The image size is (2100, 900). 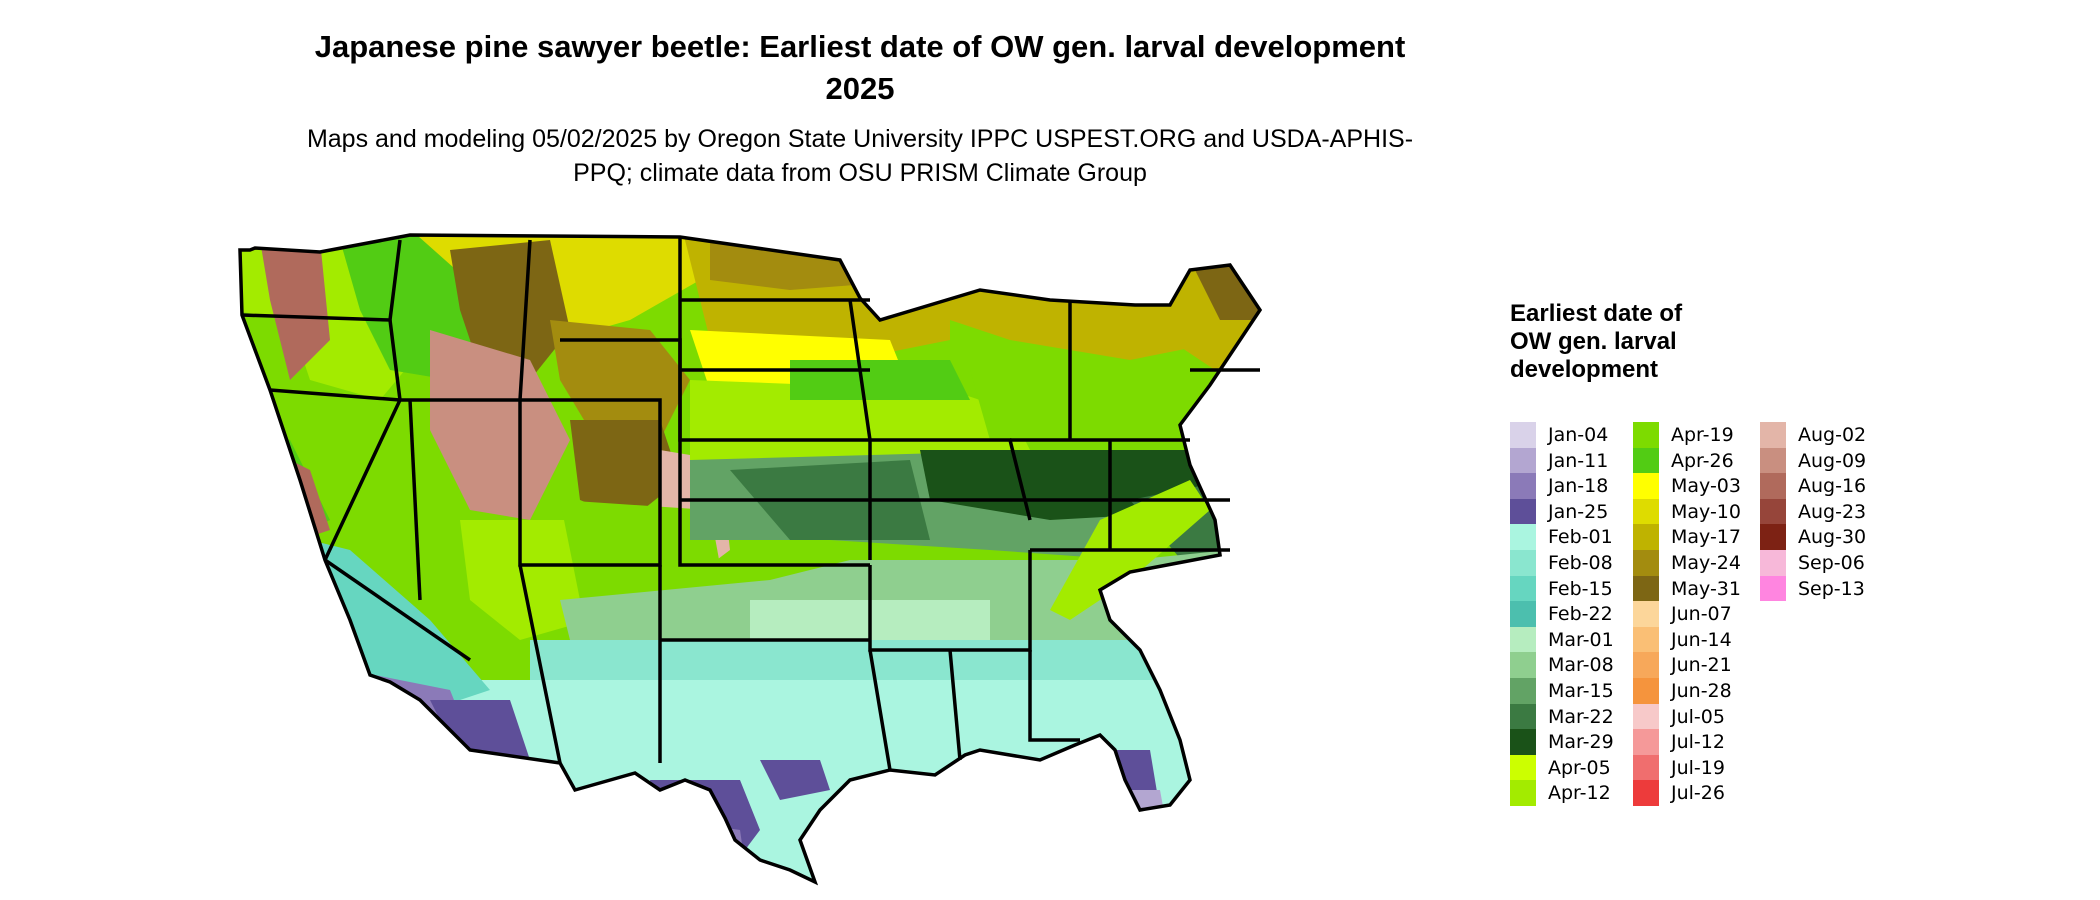 I want to click on legend-label: Sep-06, so click(x=1831, y=562).